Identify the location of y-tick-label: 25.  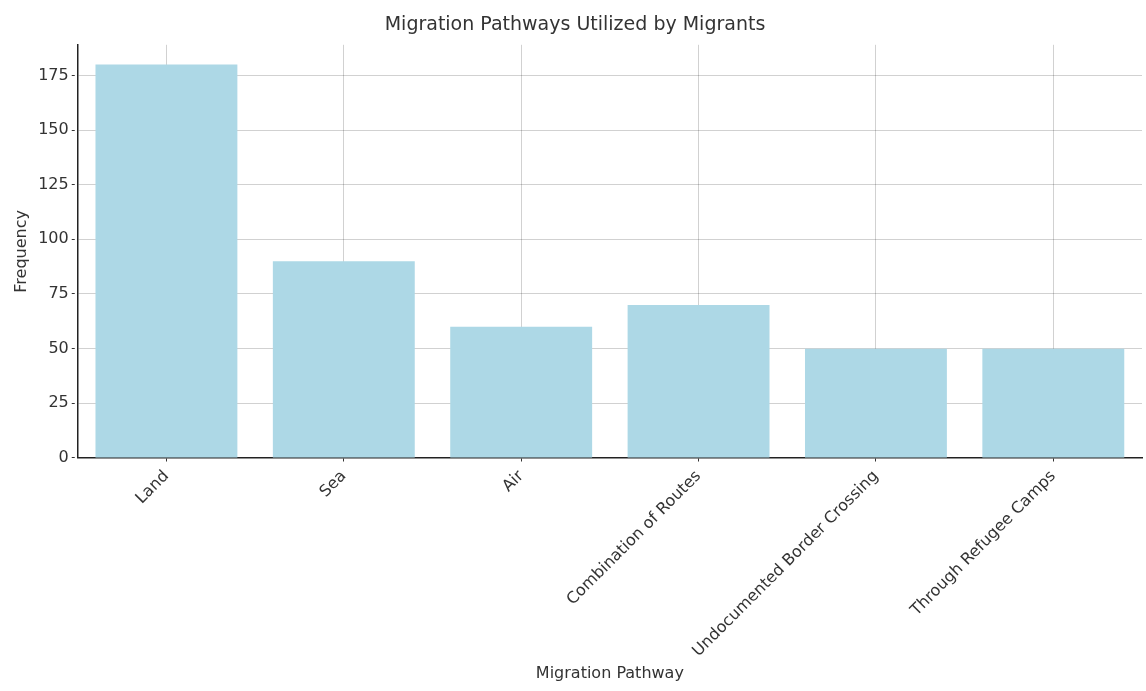
(58, 402).